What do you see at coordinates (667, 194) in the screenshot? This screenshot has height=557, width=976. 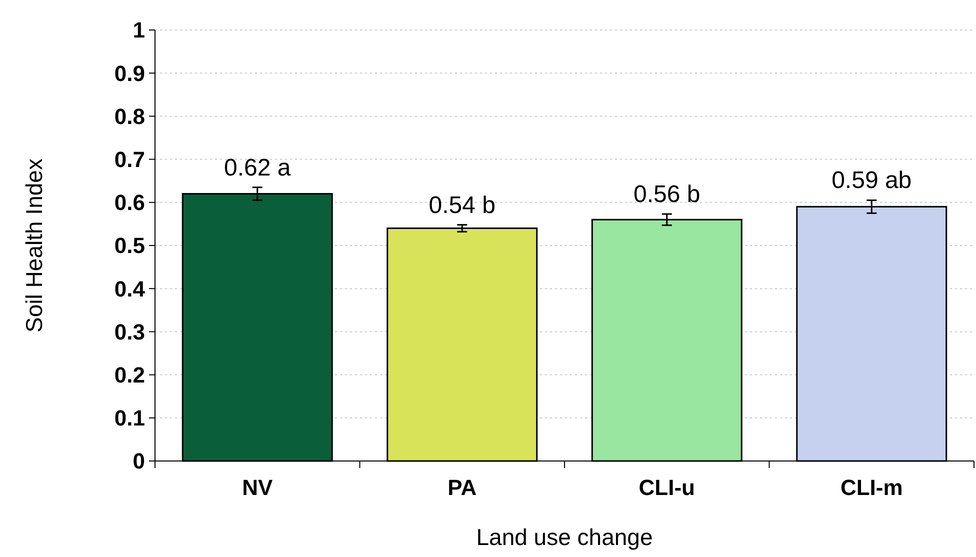 I see `data-label: 0.56 b` at bounding box center [667, 194].